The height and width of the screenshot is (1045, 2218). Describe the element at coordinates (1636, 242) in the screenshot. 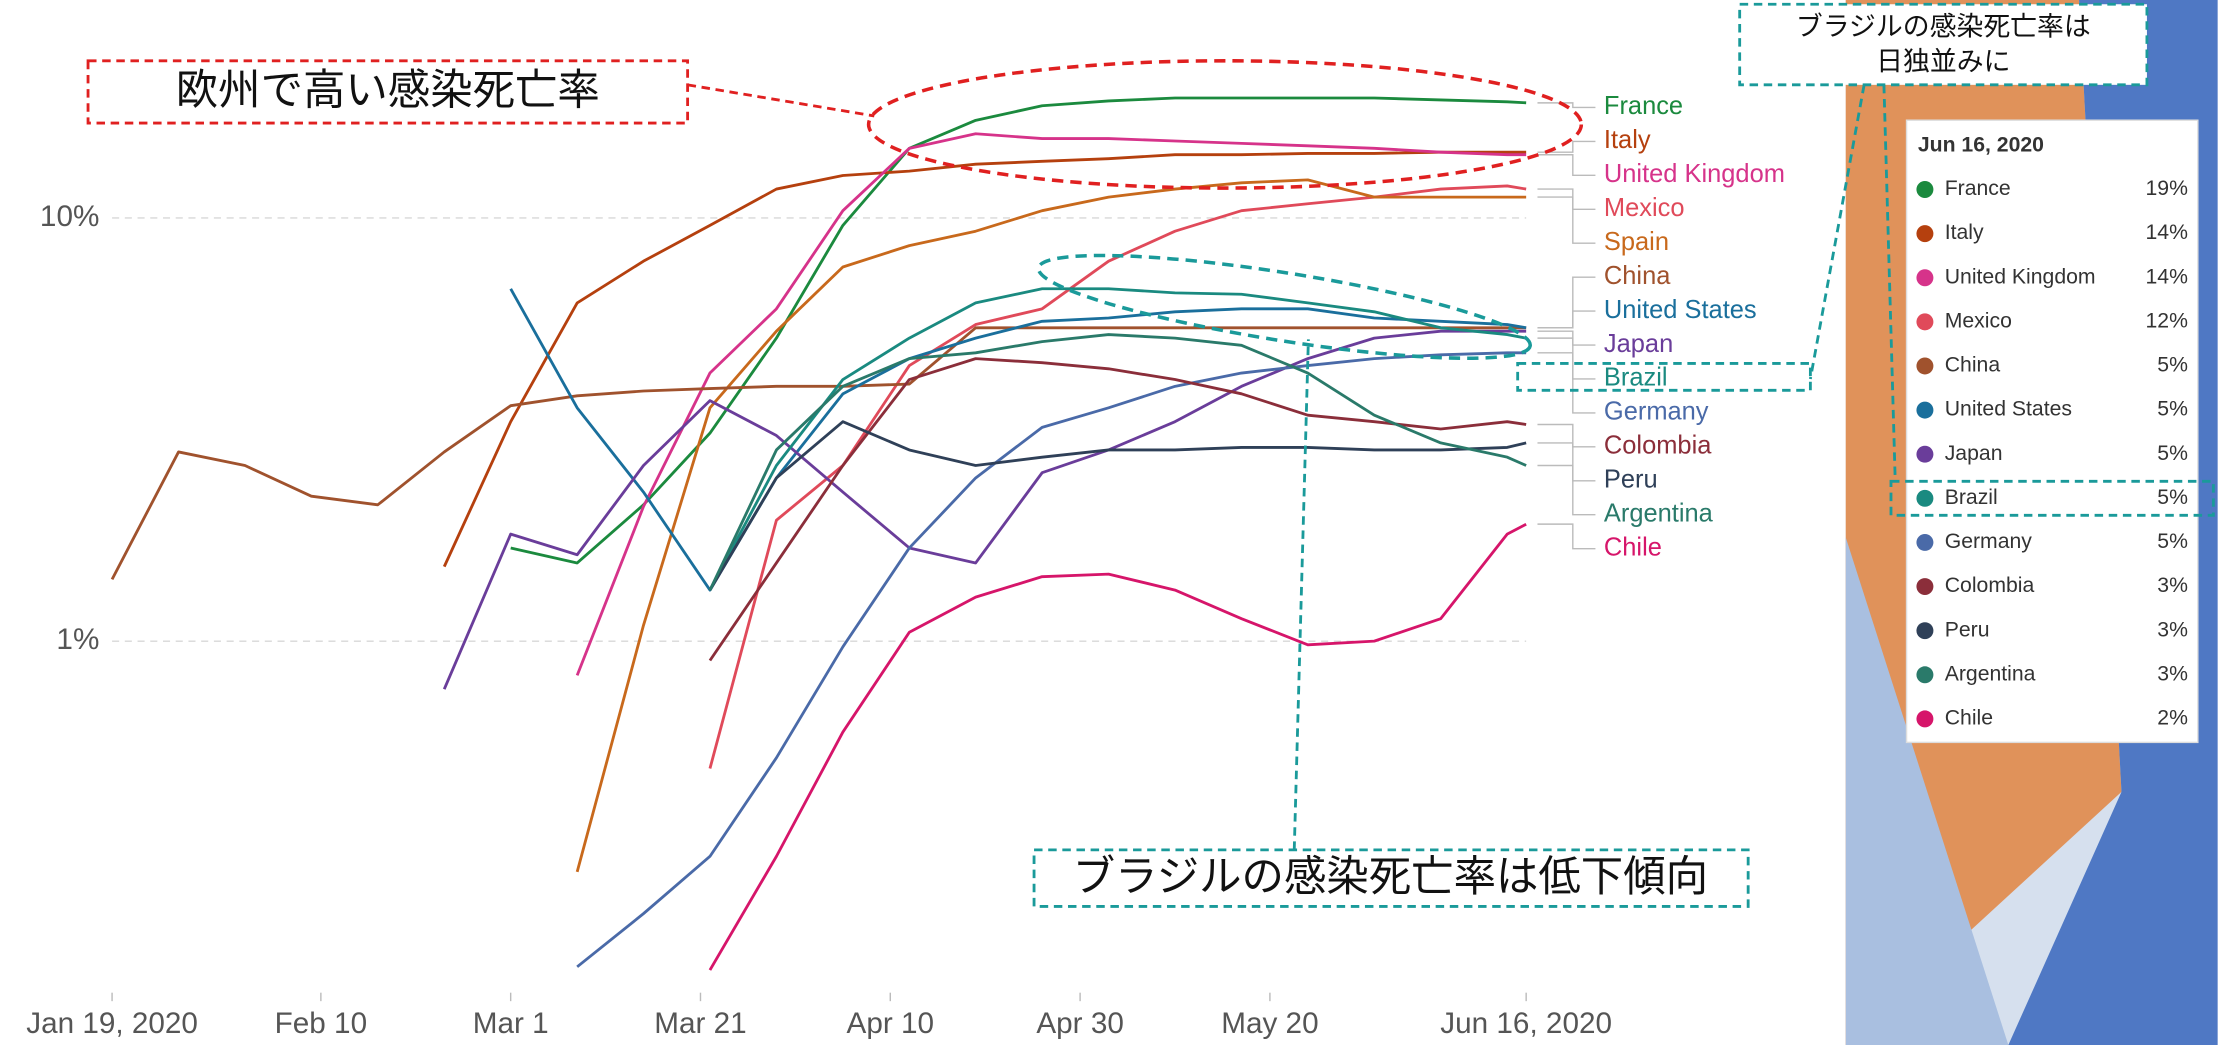

I see `series-label: Spain` at that location.